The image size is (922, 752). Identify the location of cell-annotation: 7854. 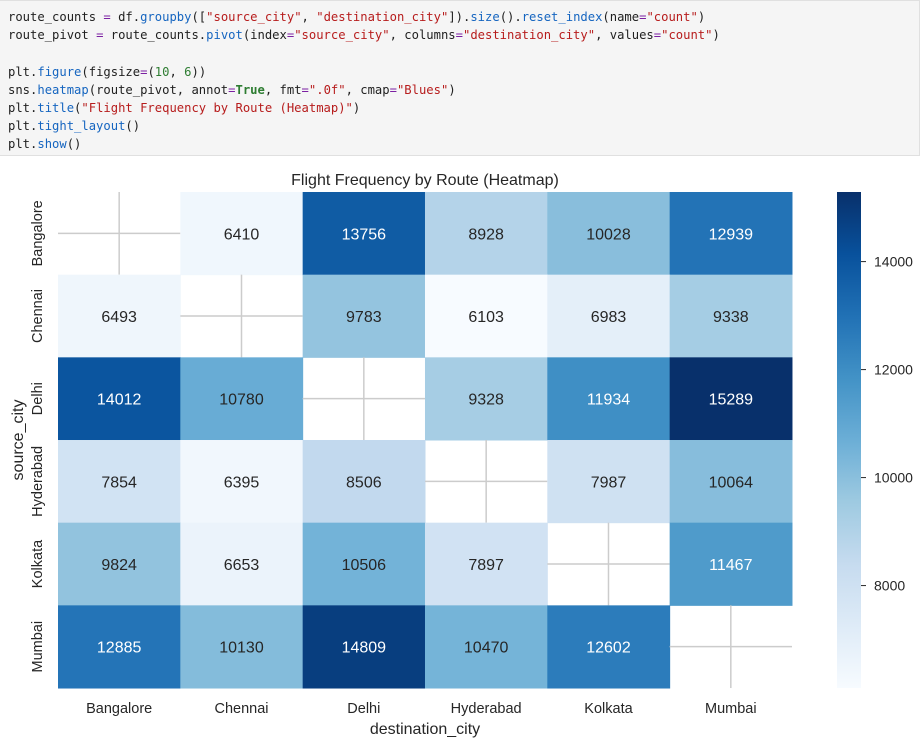
(119, 482).